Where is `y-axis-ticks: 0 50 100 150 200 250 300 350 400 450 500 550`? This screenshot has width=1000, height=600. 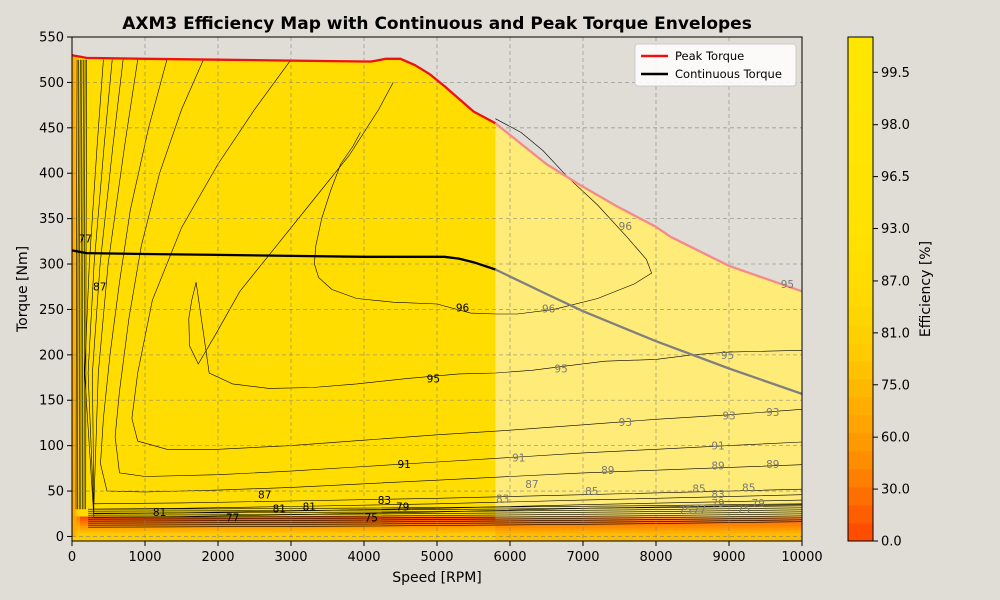 y-axis-ticks: 0 50 100 150 200 250 300 350 400 450 500 550 is located at coordinates (55, 288).